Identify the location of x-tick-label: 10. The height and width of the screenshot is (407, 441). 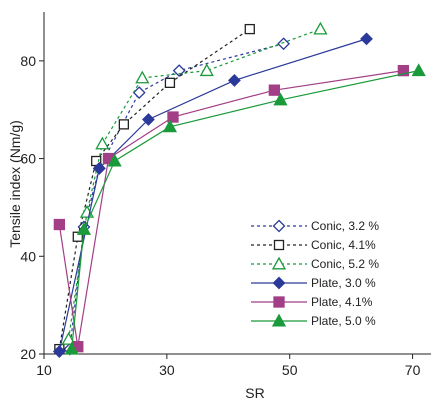
(44, 370).